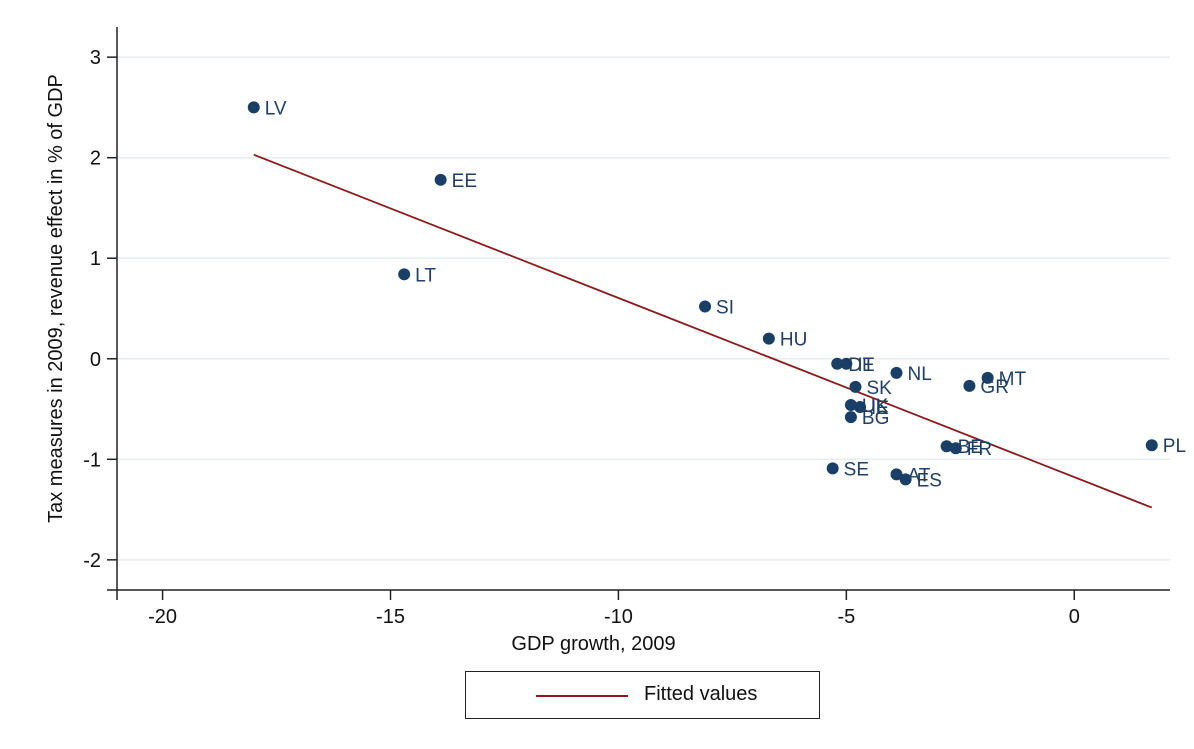  What do you see at coordinates (865, 365) in the screenshot?
I see `point-label: IT` at bounding box center [865, 365].